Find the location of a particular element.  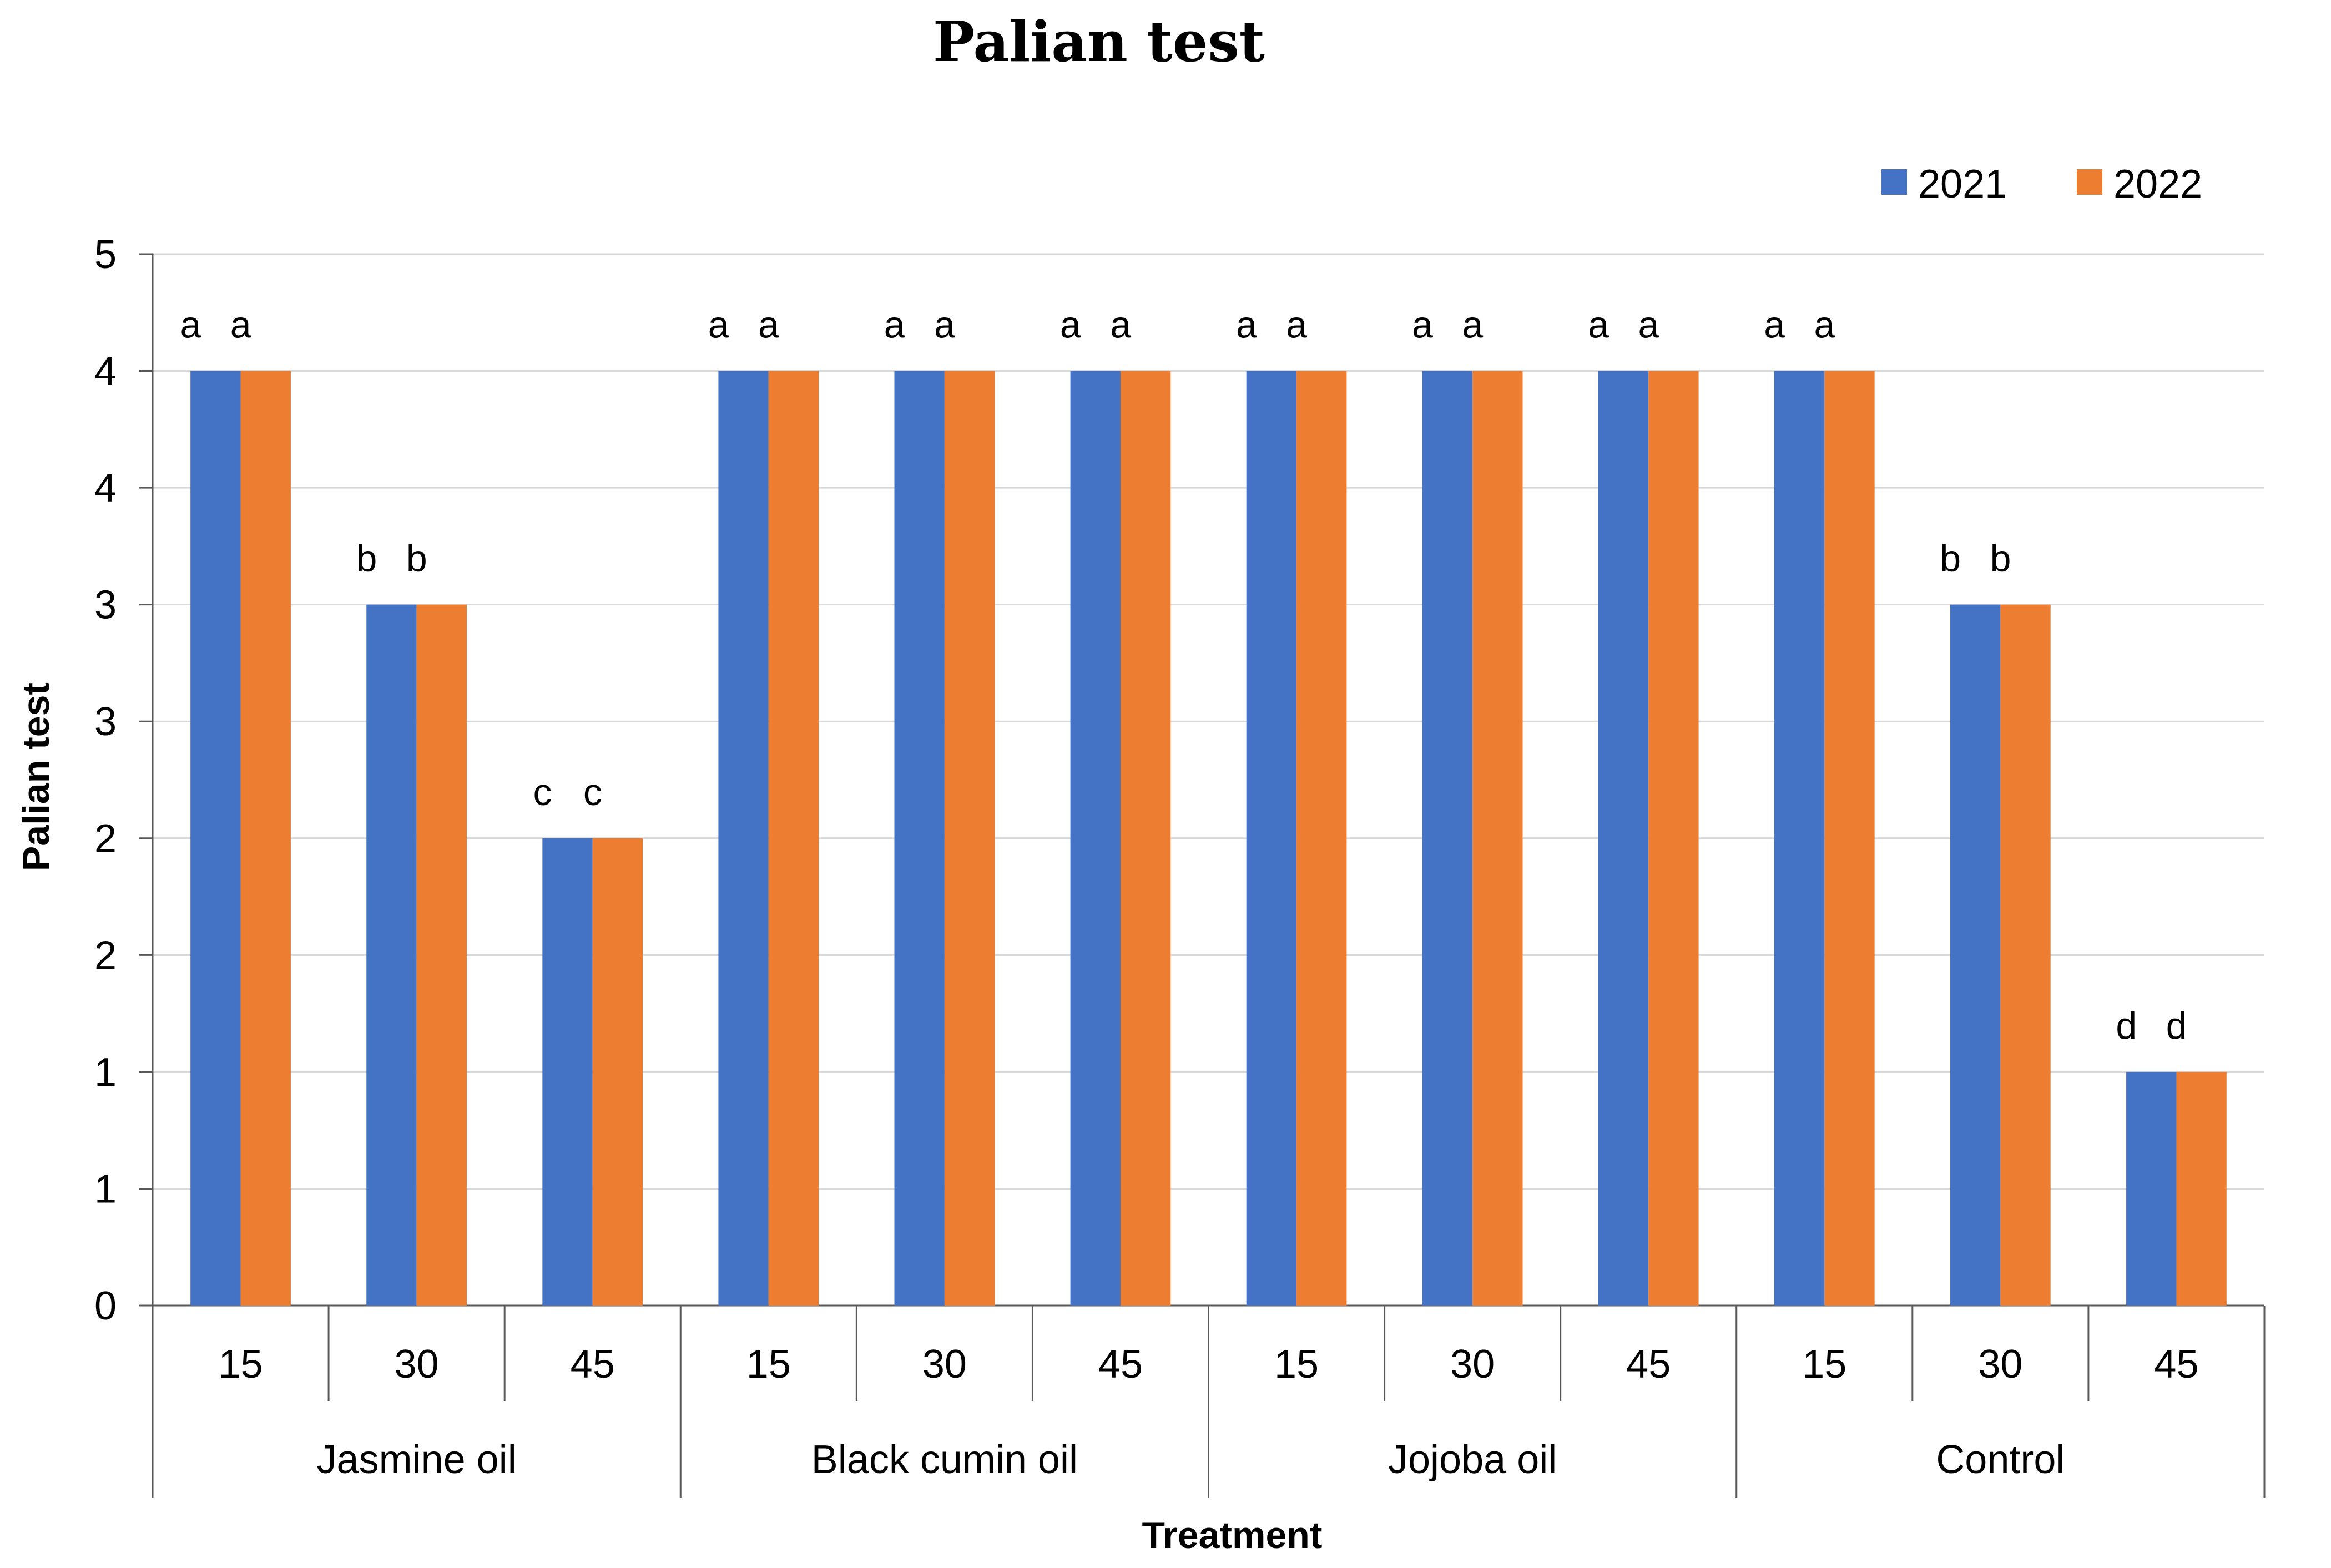

y-tick-label: 5 is located at coordinates (106, 254).